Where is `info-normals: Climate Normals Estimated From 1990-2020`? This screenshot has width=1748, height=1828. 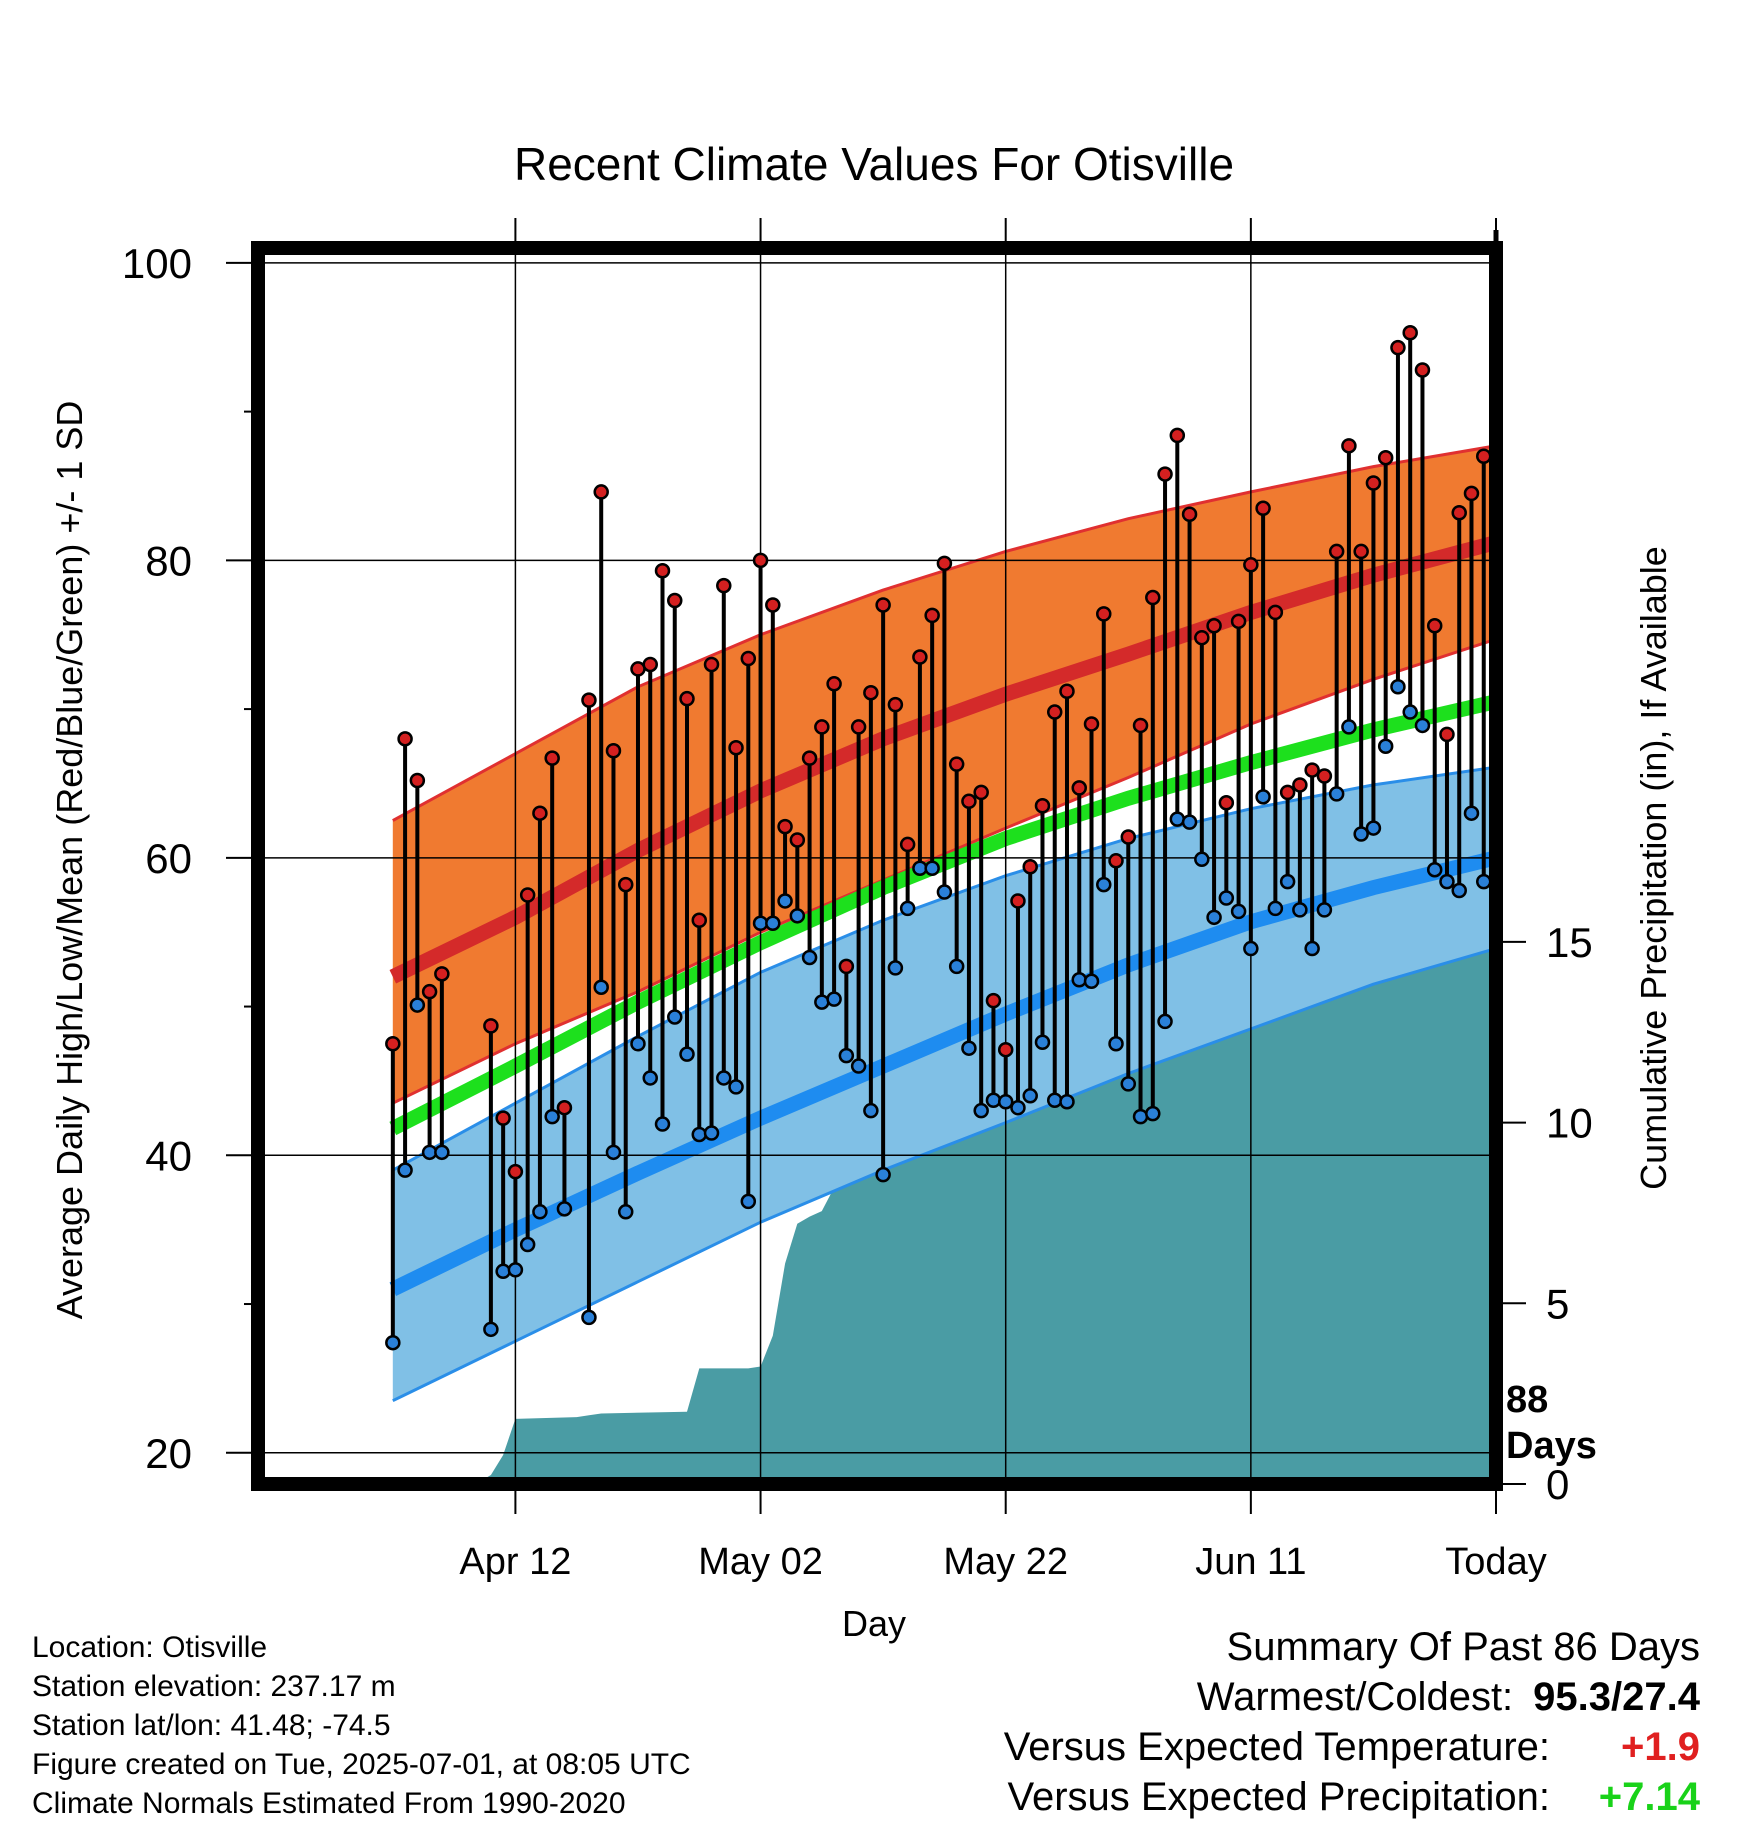
info-normals: Climate Normals Estimated From 1990-2020 is located at coordinates (329, 1803).